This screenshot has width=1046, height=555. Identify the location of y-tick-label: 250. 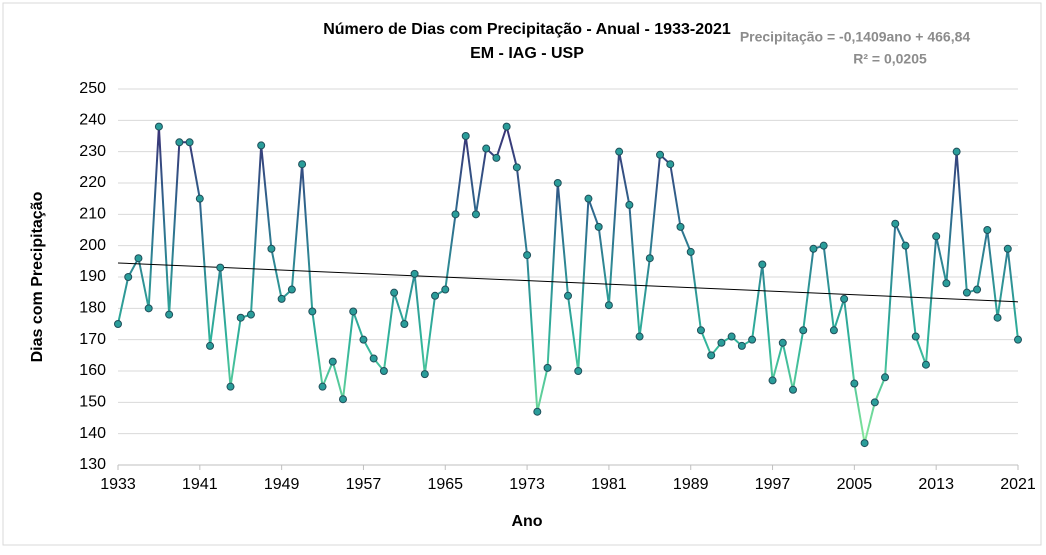
(92, 88).